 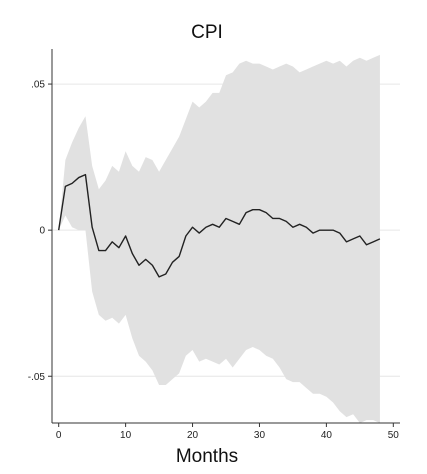 I want to click on x-tick-label-0: 0, so click(x=59, y=435).